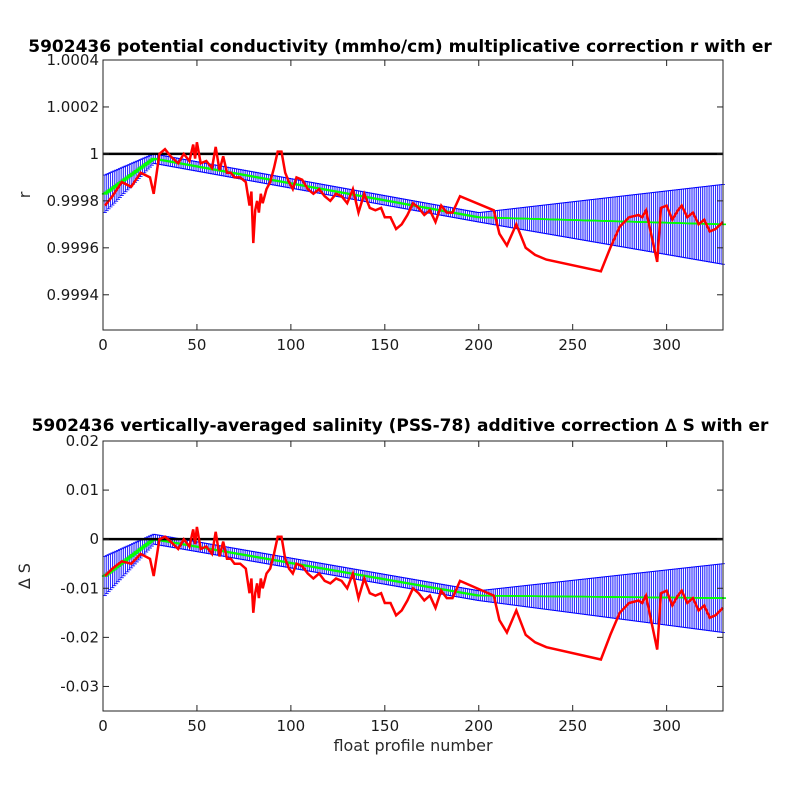  What do you see at coordinates (414, 593) in the screenshot?
I see `bottom-mapped-line` at bounding box center [414, 593].